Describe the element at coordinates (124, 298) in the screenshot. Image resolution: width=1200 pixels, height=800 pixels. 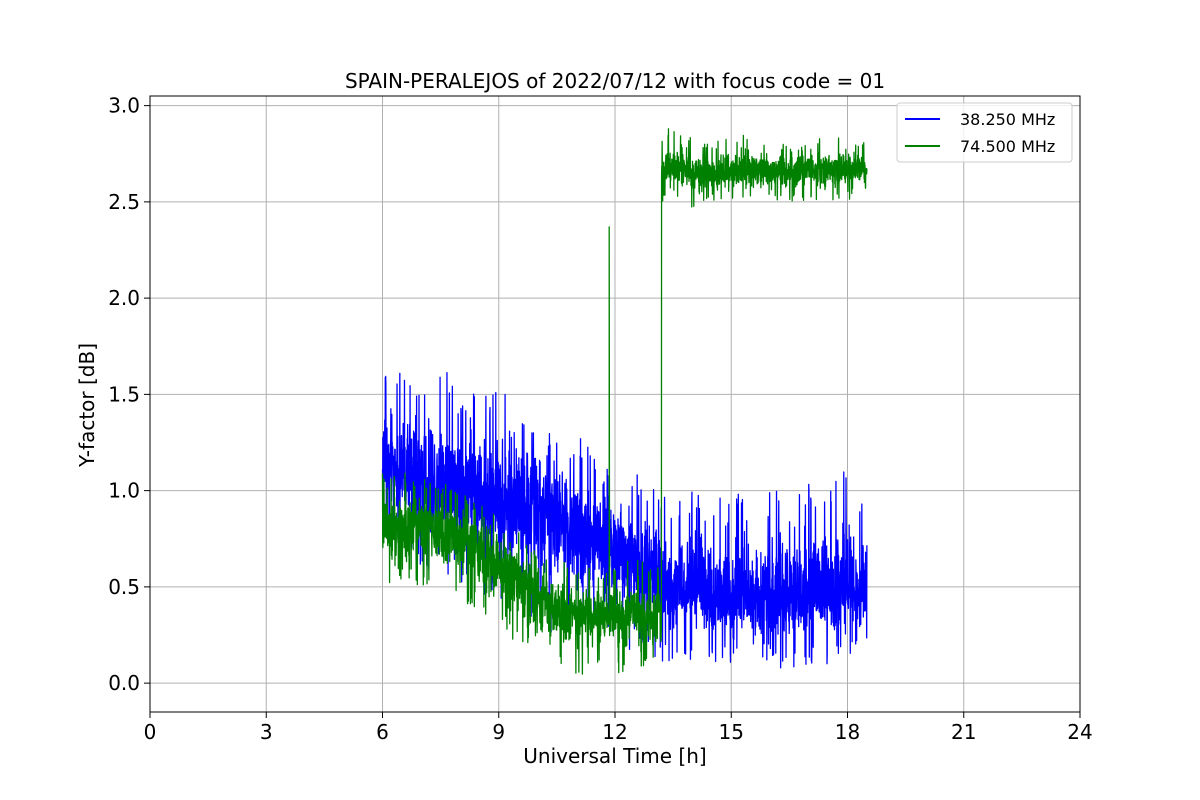
I see `y-tick-label: 2.0` at that location.